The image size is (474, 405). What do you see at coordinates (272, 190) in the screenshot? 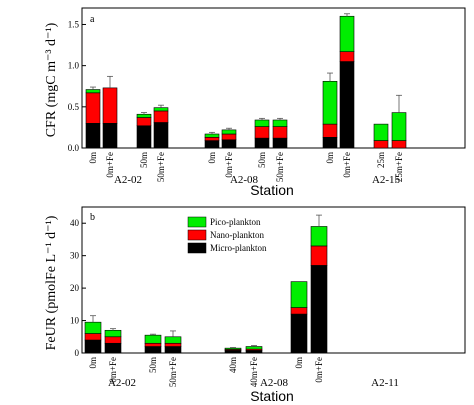
I see `panel-a-x-axis-title: Station` at bounding box center [272, 190].